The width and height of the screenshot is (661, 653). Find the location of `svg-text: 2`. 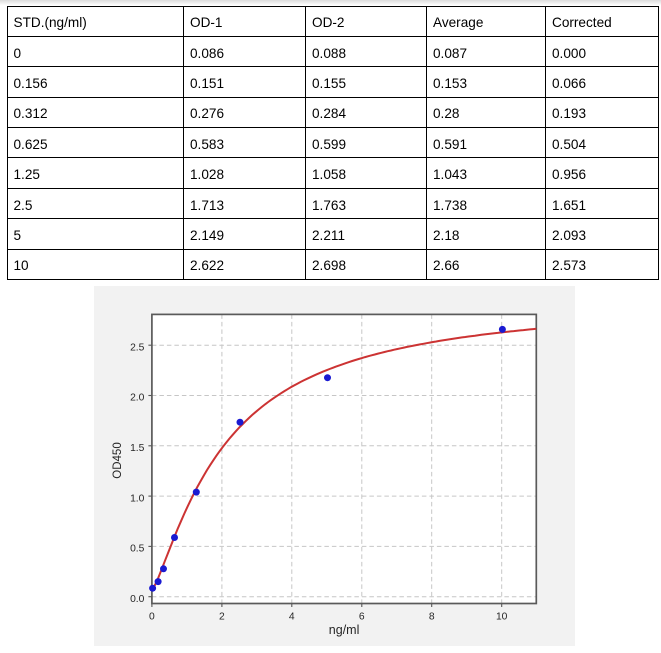

svg-text: 2 is located at coordinates (222, 617).